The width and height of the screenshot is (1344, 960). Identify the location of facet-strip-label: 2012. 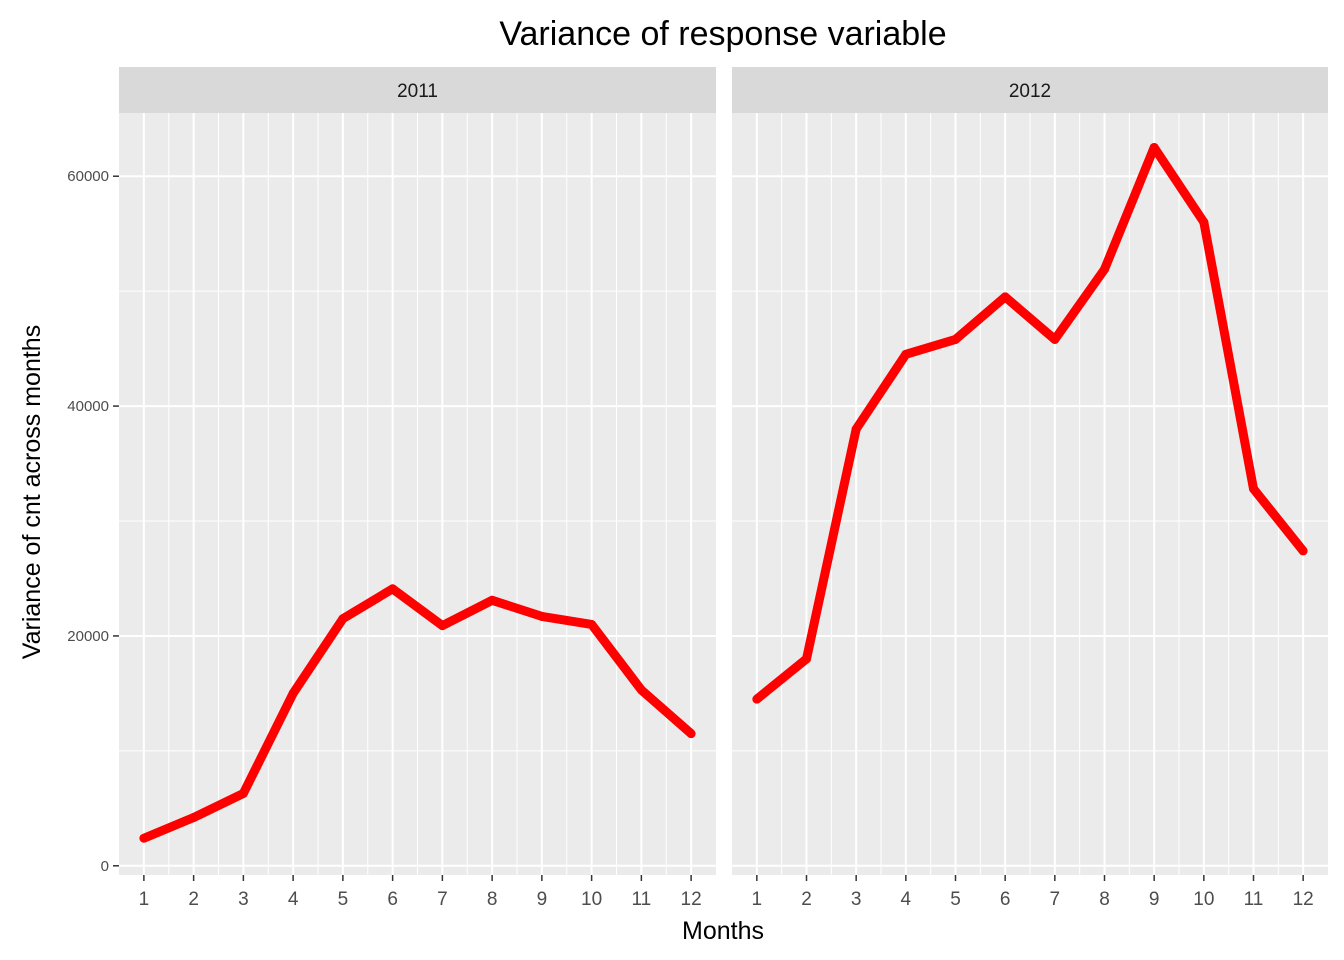
(1030, 91).